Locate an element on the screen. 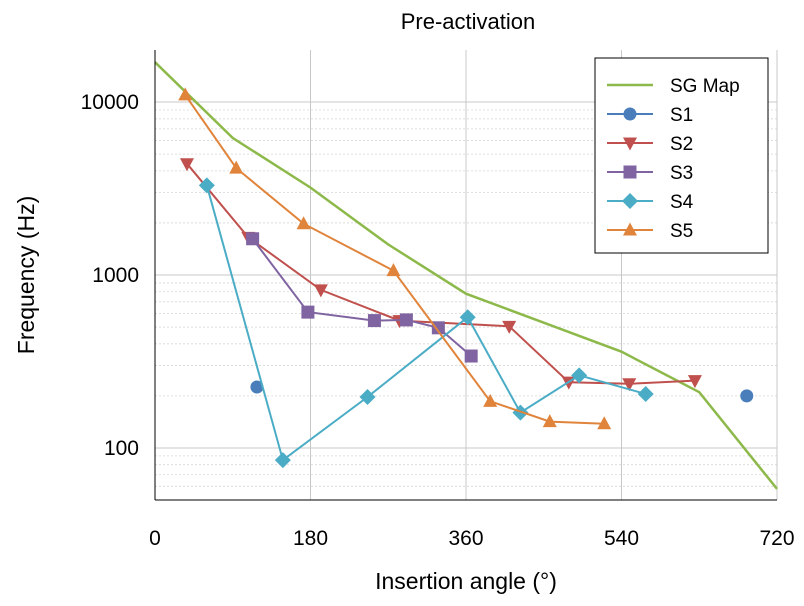 The width and height of the screenshot is (804, 606). legend-label: S5 is located at coordinates (681, 231).